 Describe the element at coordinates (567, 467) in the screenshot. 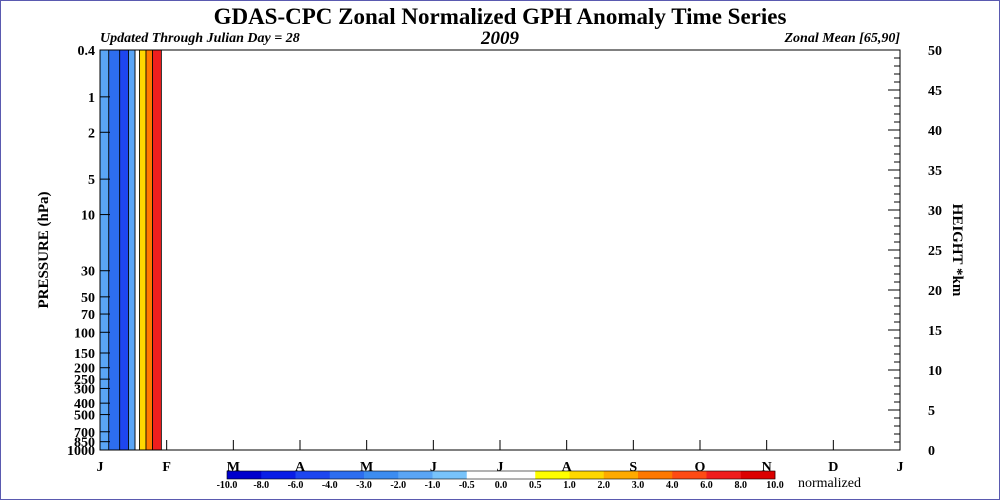

I see `month-tick-label-7: A` at that location.